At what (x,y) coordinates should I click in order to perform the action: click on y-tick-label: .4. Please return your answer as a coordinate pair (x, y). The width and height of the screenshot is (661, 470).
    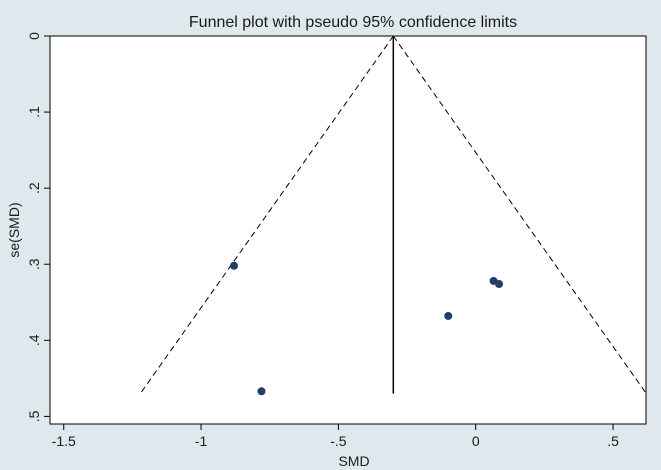
    Looking at the image, I should click on (34, 340).